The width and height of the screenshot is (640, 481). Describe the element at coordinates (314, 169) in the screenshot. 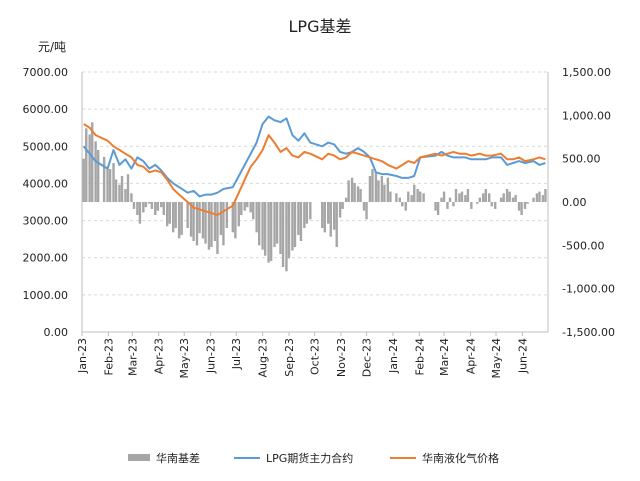

I see `spot-price-line` at that location.